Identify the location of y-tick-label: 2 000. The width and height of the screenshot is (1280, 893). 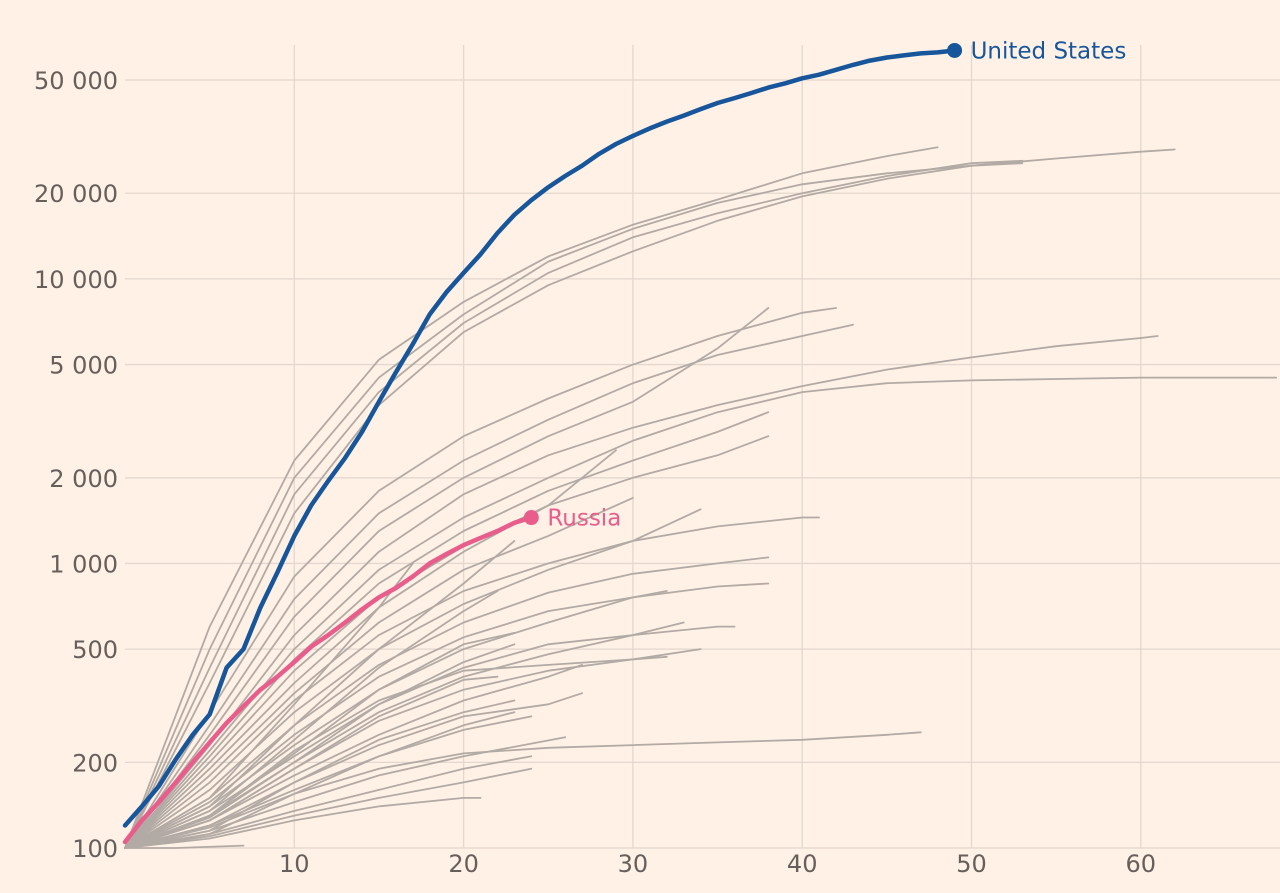
(83, 479).